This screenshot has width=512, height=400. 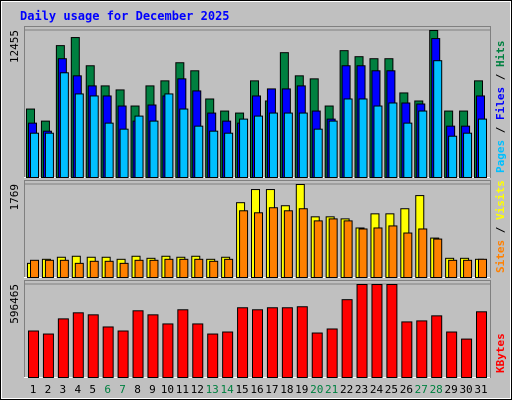 I want to click on legend-entry: Sites, so click(x=500, y=256).